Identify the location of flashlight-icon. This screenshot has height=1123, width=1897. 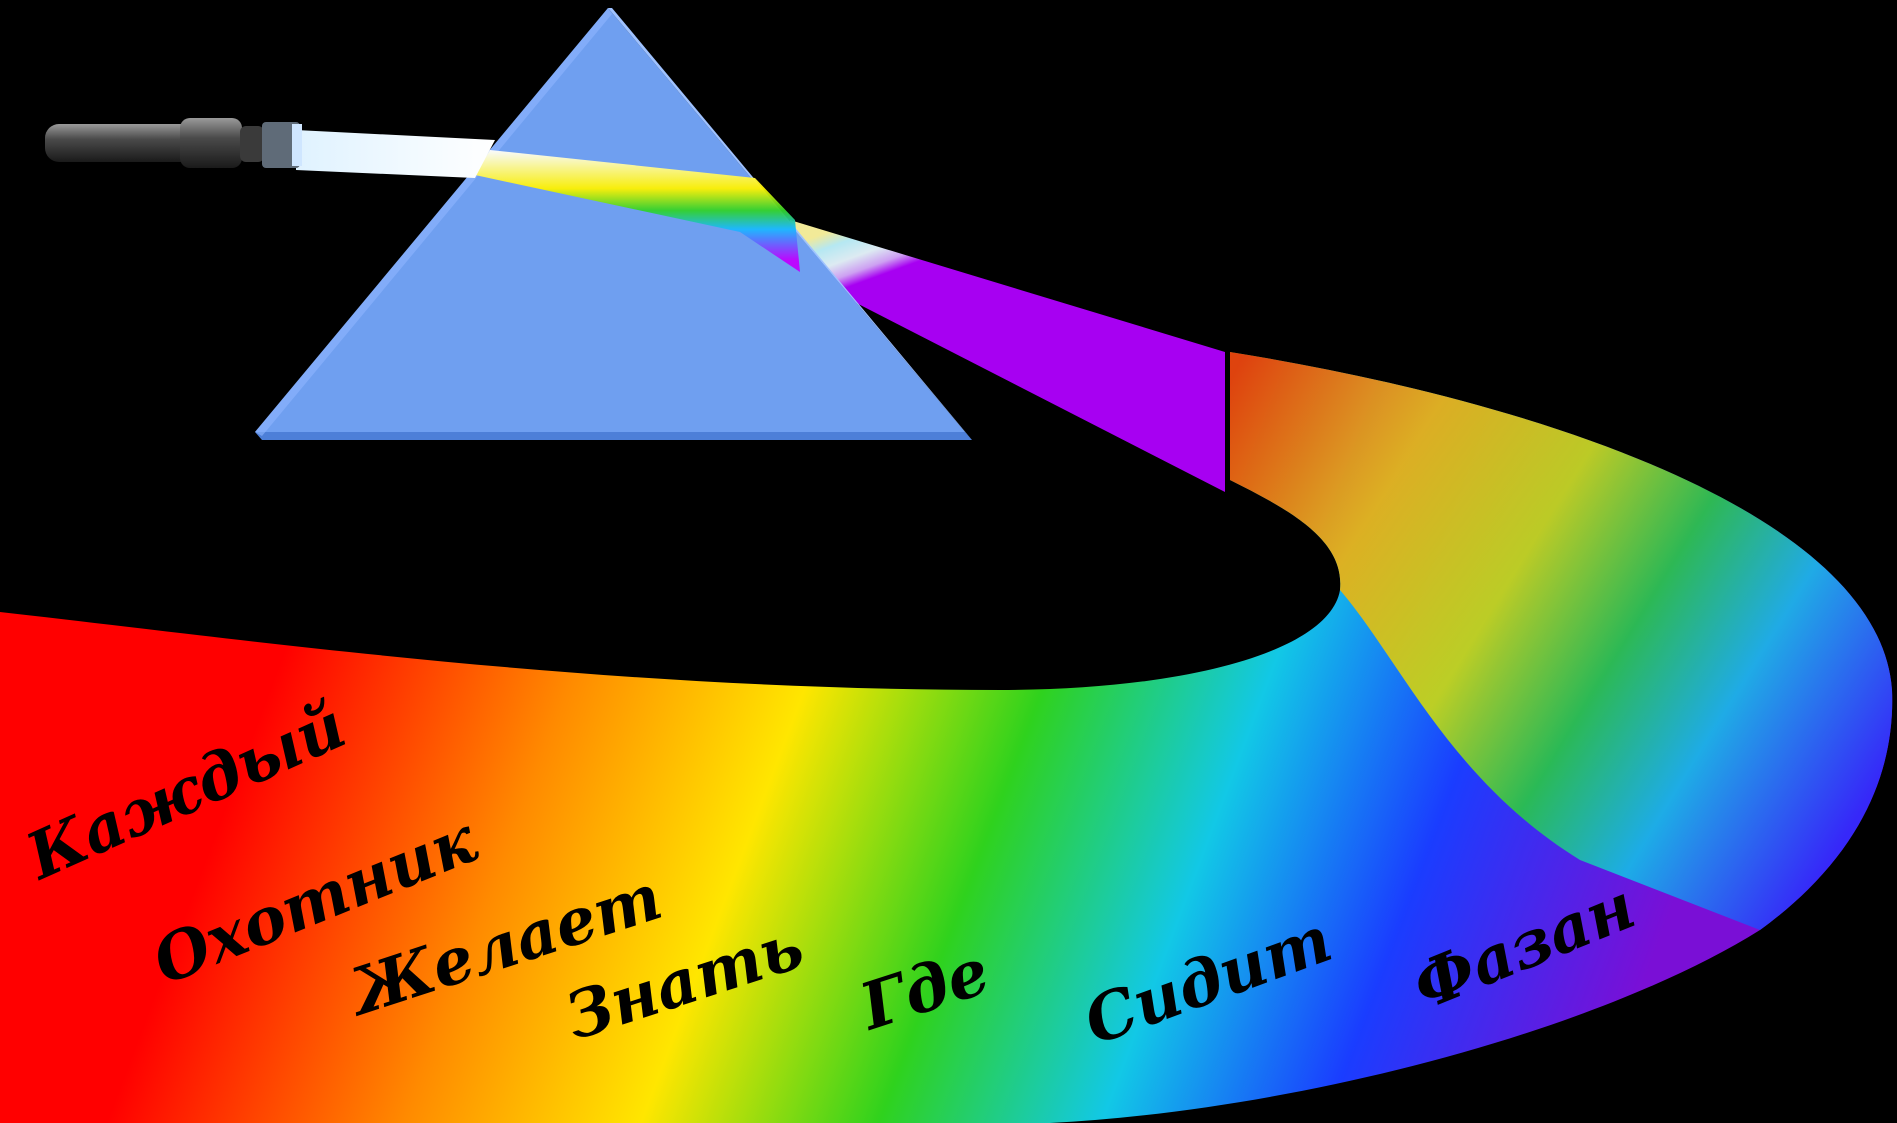
(173, 143).